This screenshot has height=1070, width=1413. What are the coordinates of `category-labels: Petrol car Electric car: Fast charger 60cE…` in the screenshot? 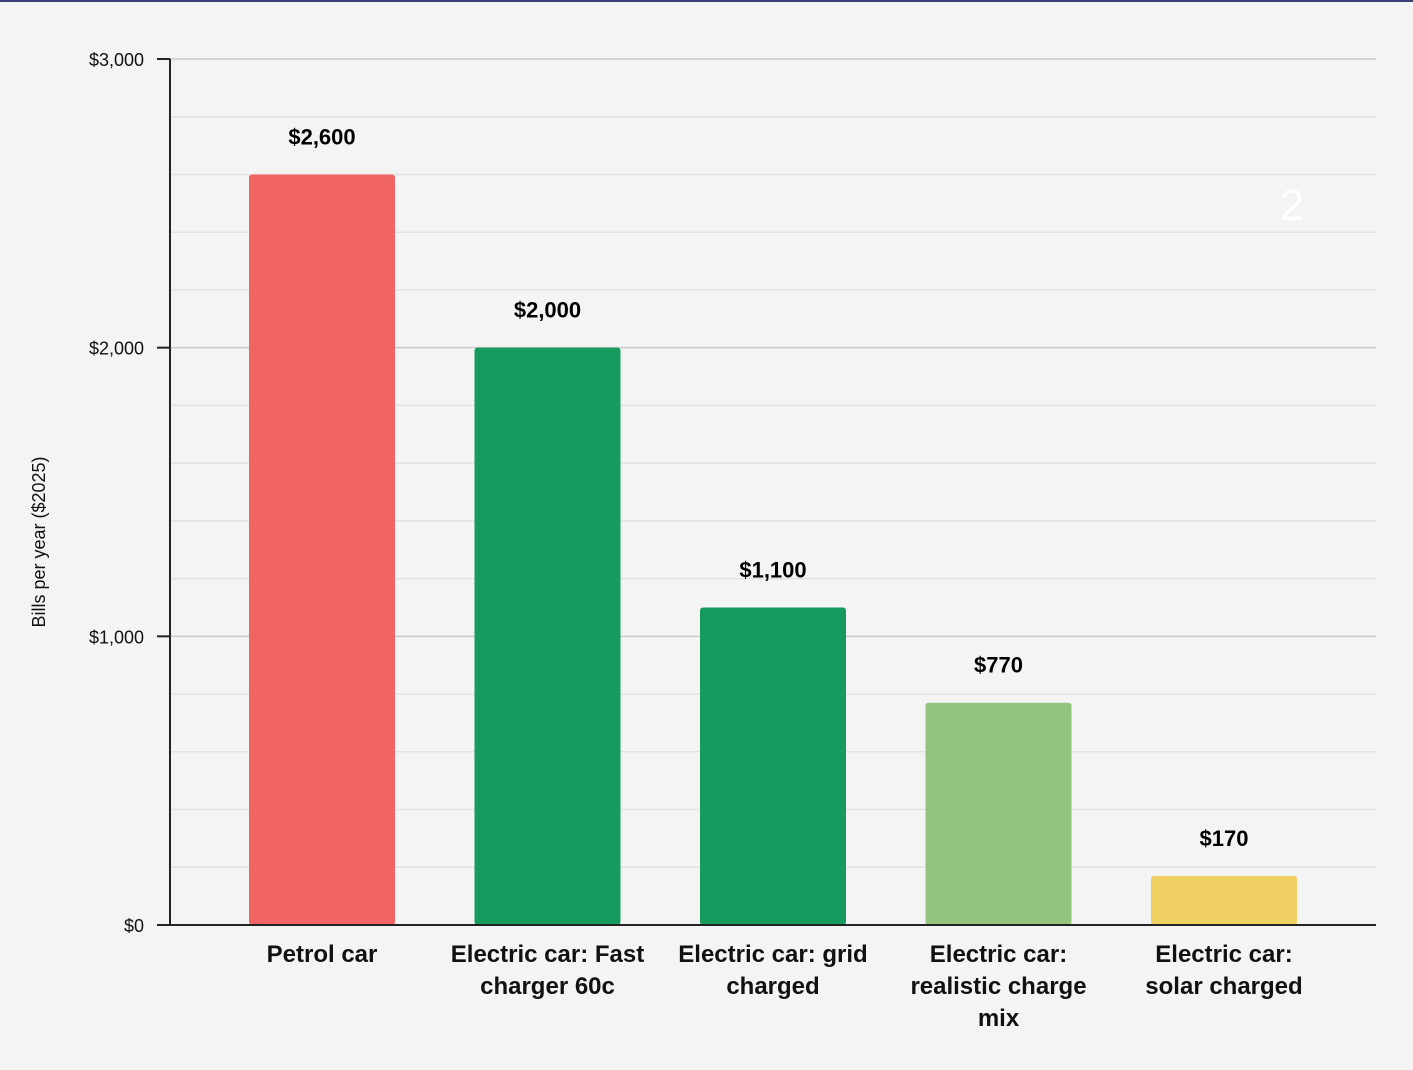 It's located at (785, 986).